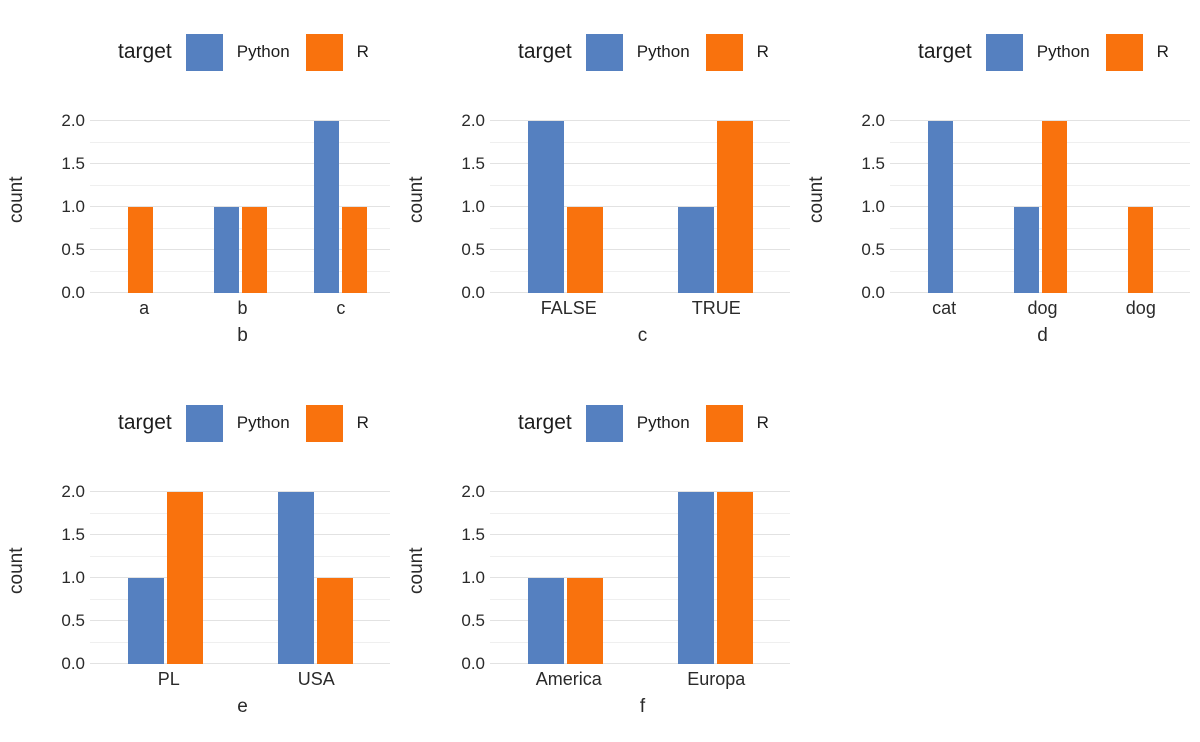  What do you see at coordinates (940, 200) in the screenshot?
I see `category-slot-cat` at bounding box center [940, 200].